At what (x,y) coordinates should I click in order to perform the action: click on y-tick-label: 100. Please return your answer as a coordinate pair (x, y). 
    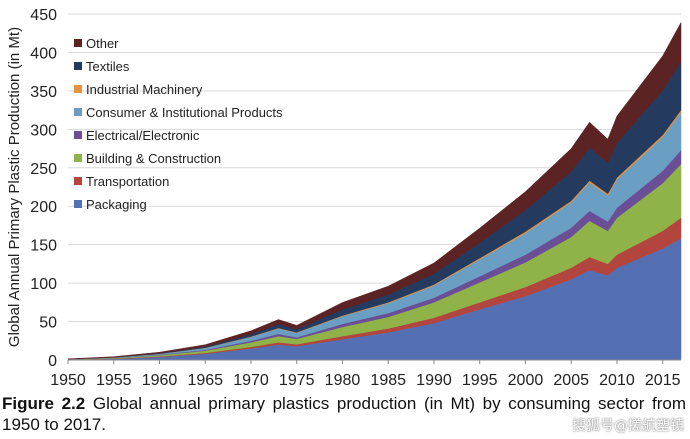
    Looking at the image, I should click on (43, 284).